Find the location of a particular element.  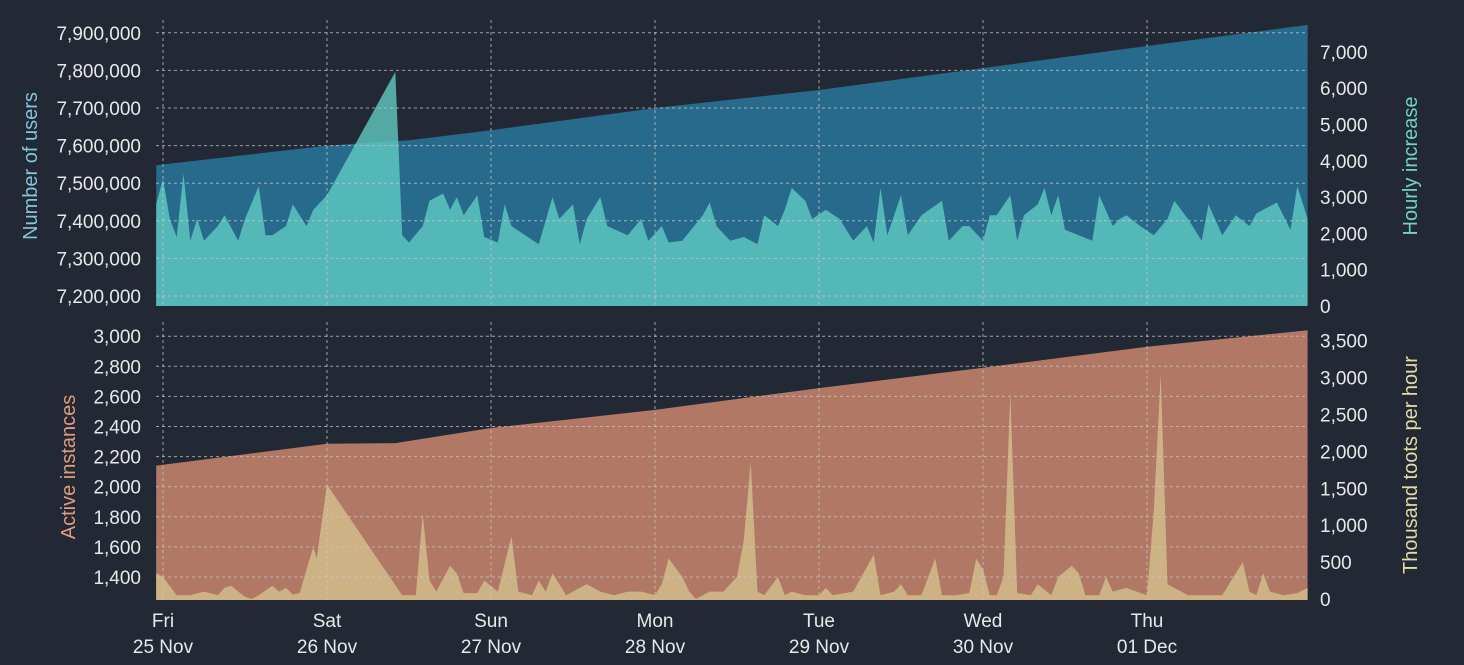

y-tick-left: 1,600 is located at coordinates (117, 548).